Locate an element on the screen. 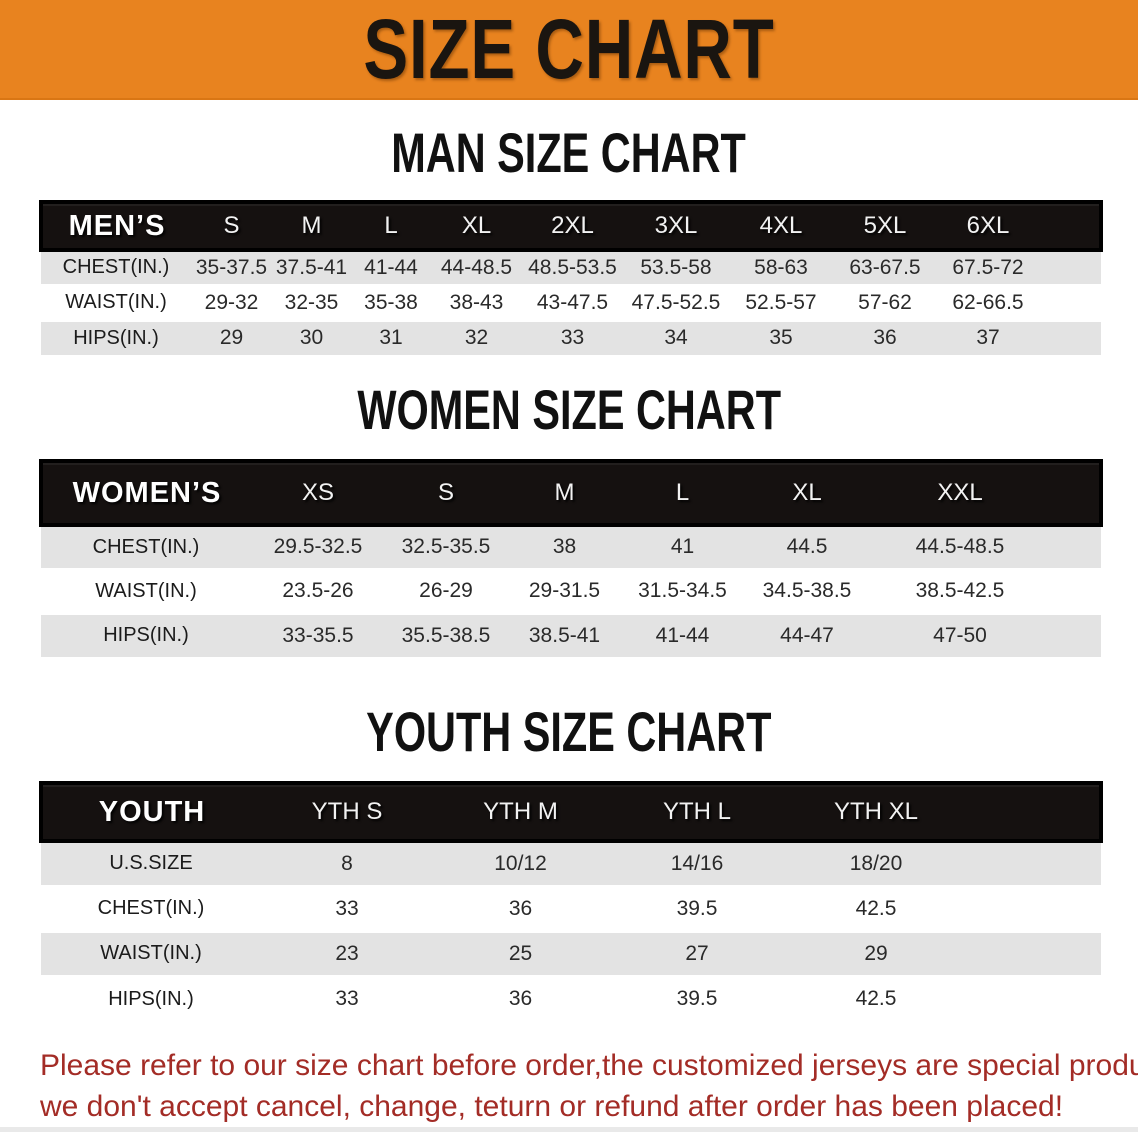 This screenshot has height=1132, width=1138. youth-group-label: YOUTH is located at coordinates (150, 812).